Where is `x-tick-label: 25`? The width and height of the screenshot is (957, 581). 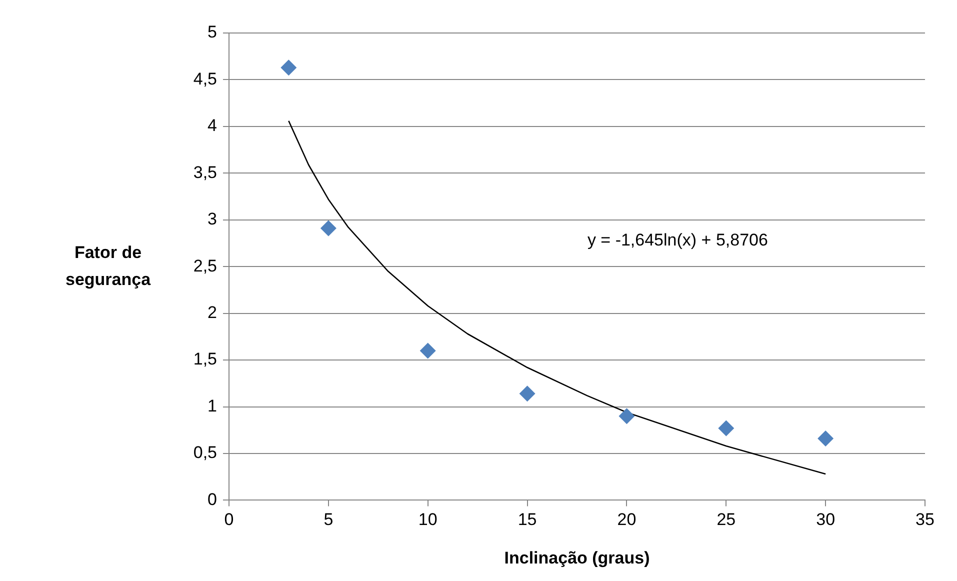 x-tick-label: 25 is located at coordinates (726, 520).